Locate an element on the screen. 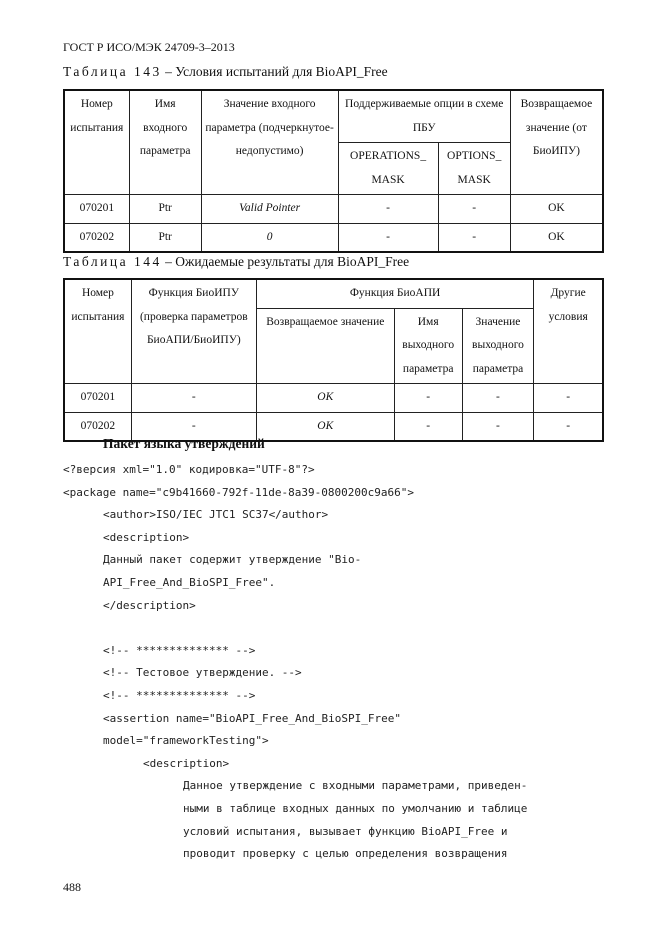  header-cell: Другие условия is located at coordinates (568, 331).